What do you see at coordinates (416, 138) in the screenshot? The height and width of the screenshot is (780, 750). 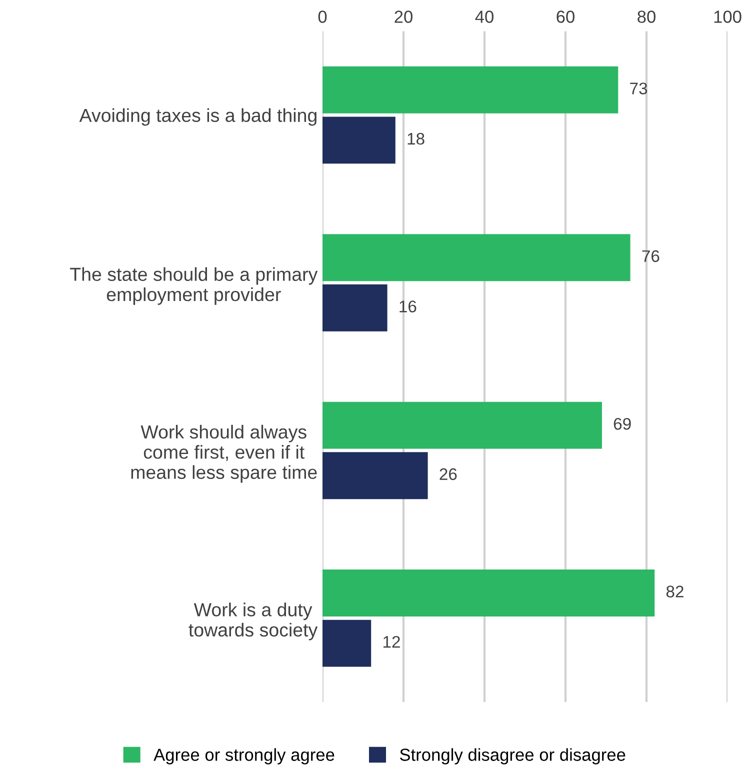 I see `data-label: 18` at bounding box center [416, 138].